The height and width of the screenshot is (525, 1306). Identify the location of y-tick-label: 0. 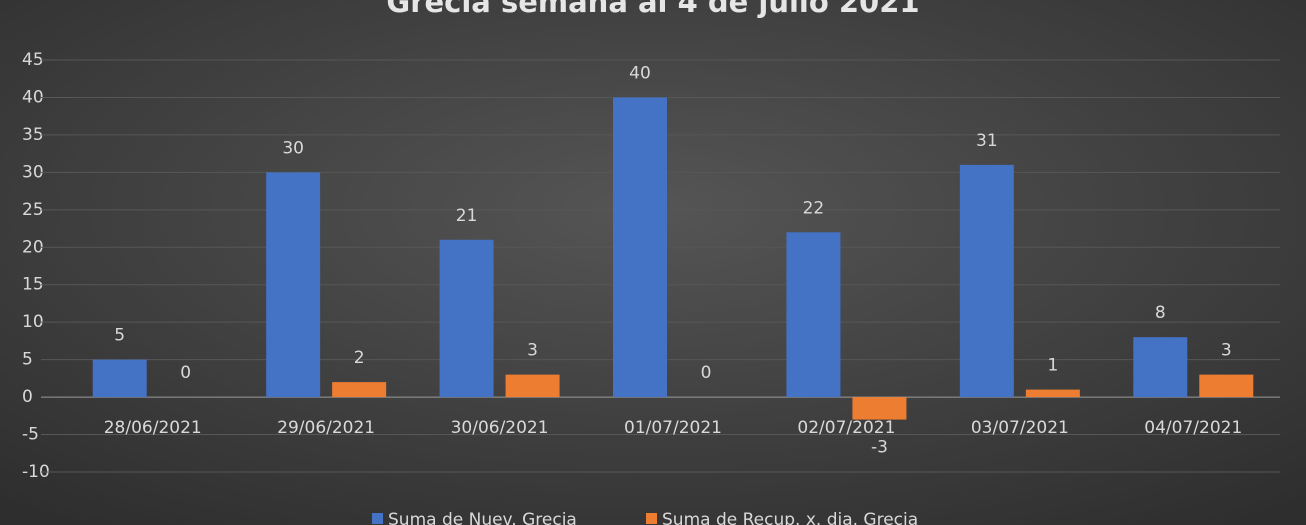
(27, 397).